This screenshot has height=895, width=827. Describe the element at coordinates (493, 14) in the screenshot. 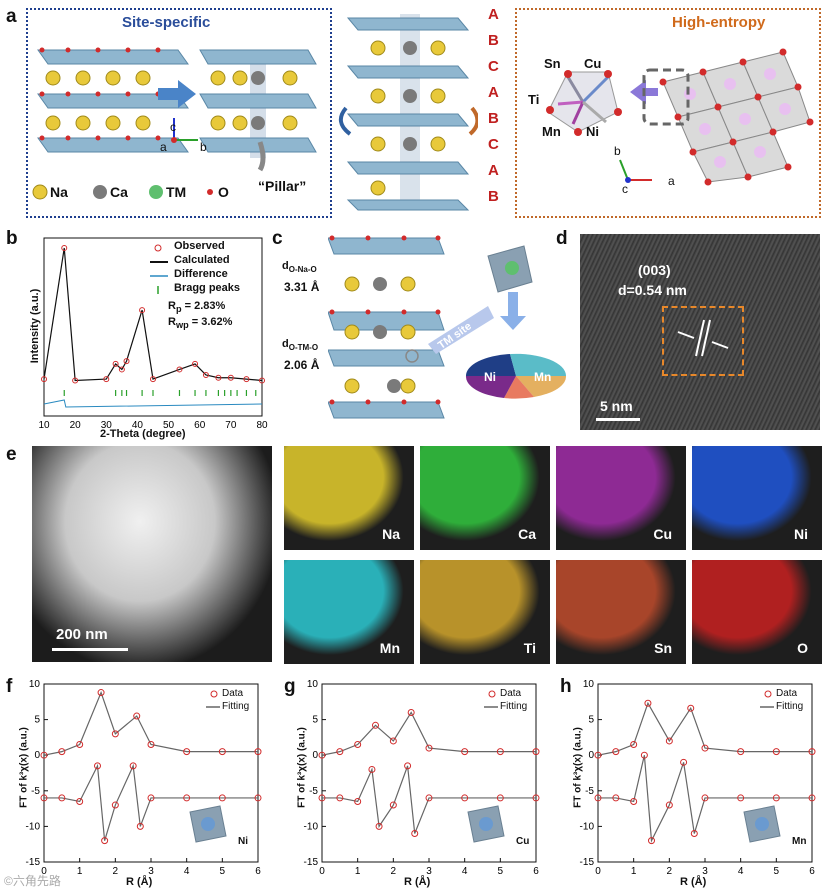

I see `stack-seq-1: A` at that location.